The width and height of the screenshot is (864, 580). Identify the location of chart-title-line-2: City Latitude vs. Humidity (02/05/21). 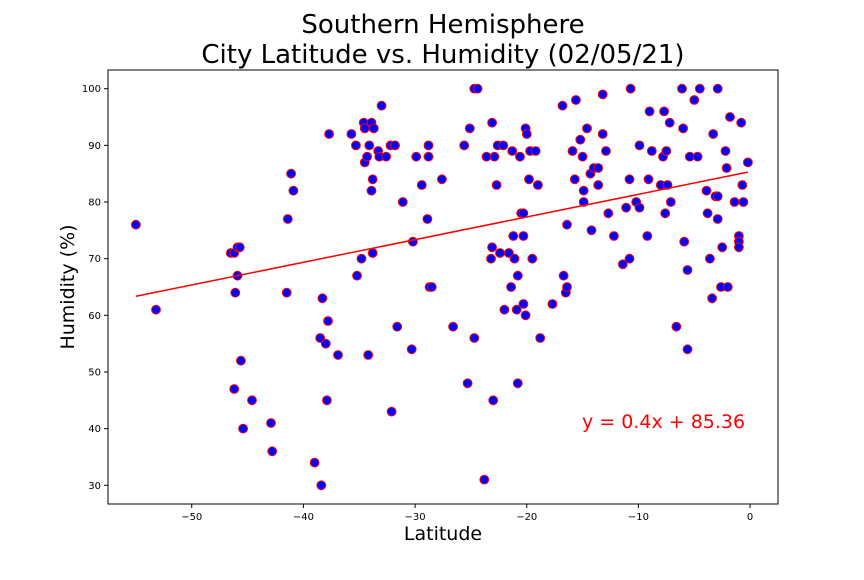
(442, 55).